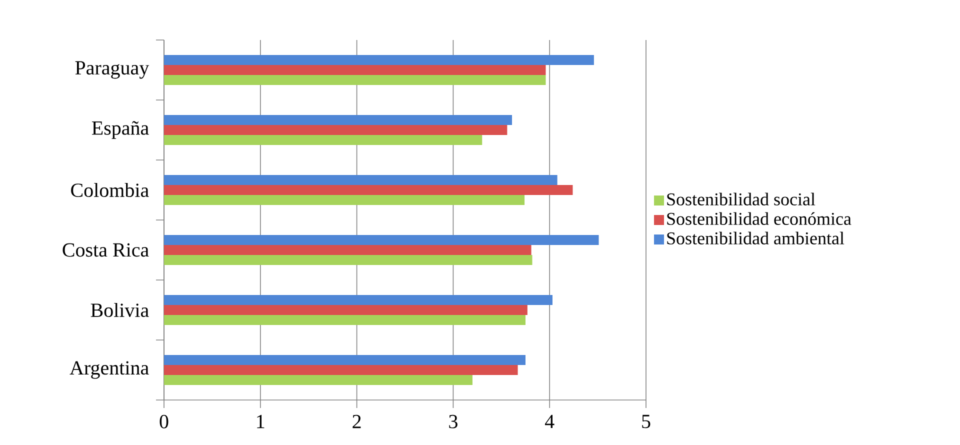 This screenshot has height=445, width=960. Describe the element at coordinates (105, 250) in the screenshot. I see `y-tick-label: Costa Rica` at that location.